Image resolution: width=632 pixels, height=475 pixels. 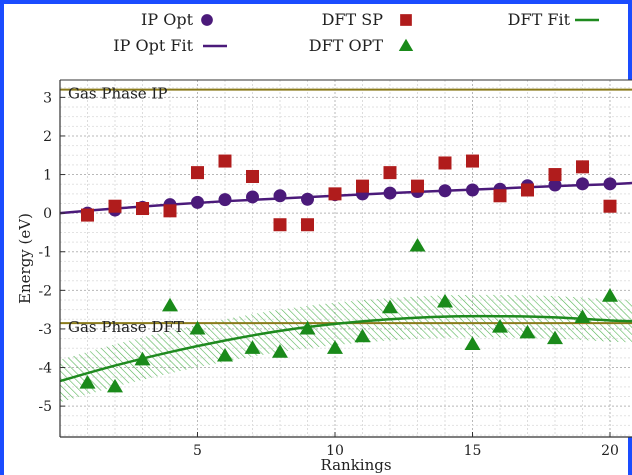 What do you see at coordinates (45, 369) in the screenshot?
I see `y-tick-label: -4` at bounding box center [45, 369].